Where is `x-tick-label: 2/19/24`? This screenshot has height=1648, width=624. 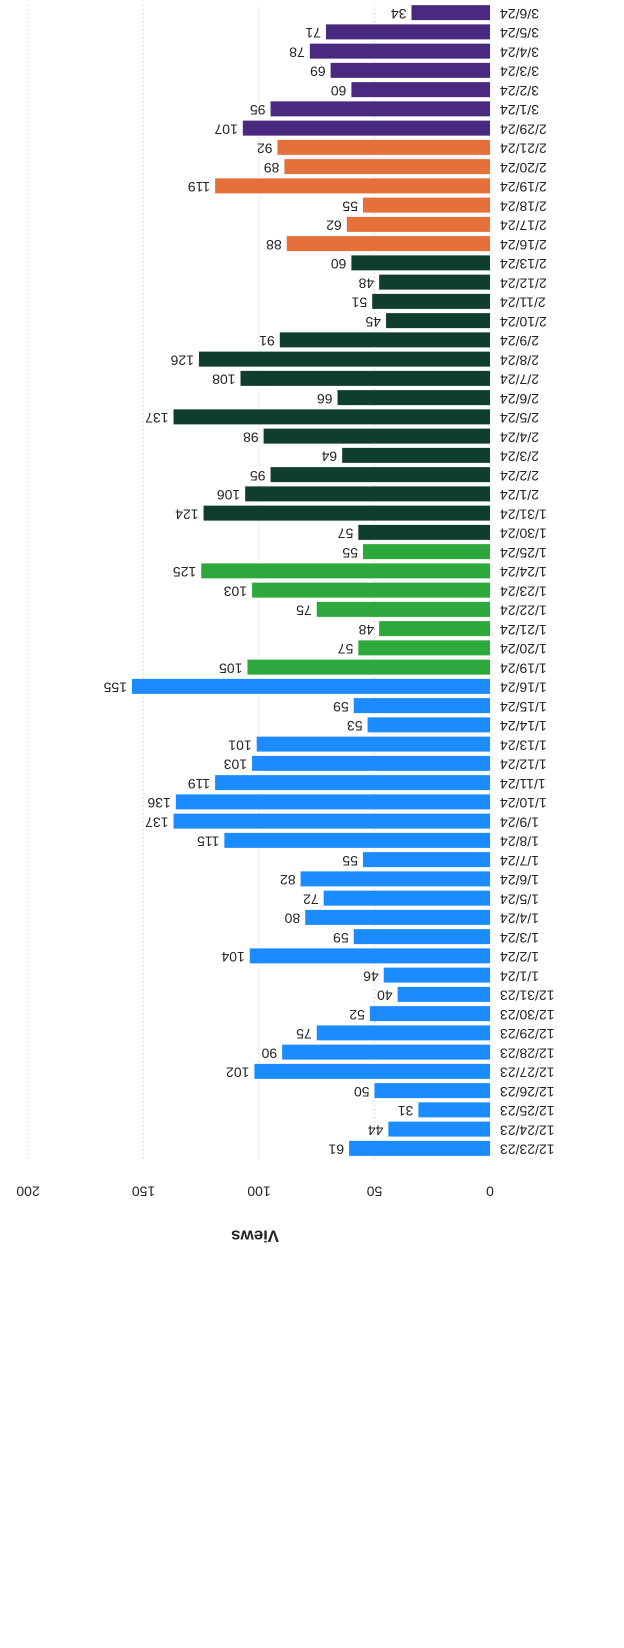
x-tick-label: 2/19/24 is located at coordinates (523, 187).